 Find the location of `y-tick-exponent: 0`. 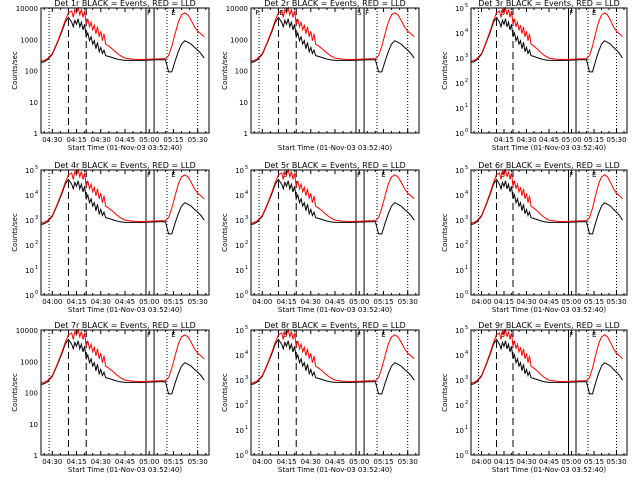

y-tick-exponent: 0 is located at coordinates (246, 293).